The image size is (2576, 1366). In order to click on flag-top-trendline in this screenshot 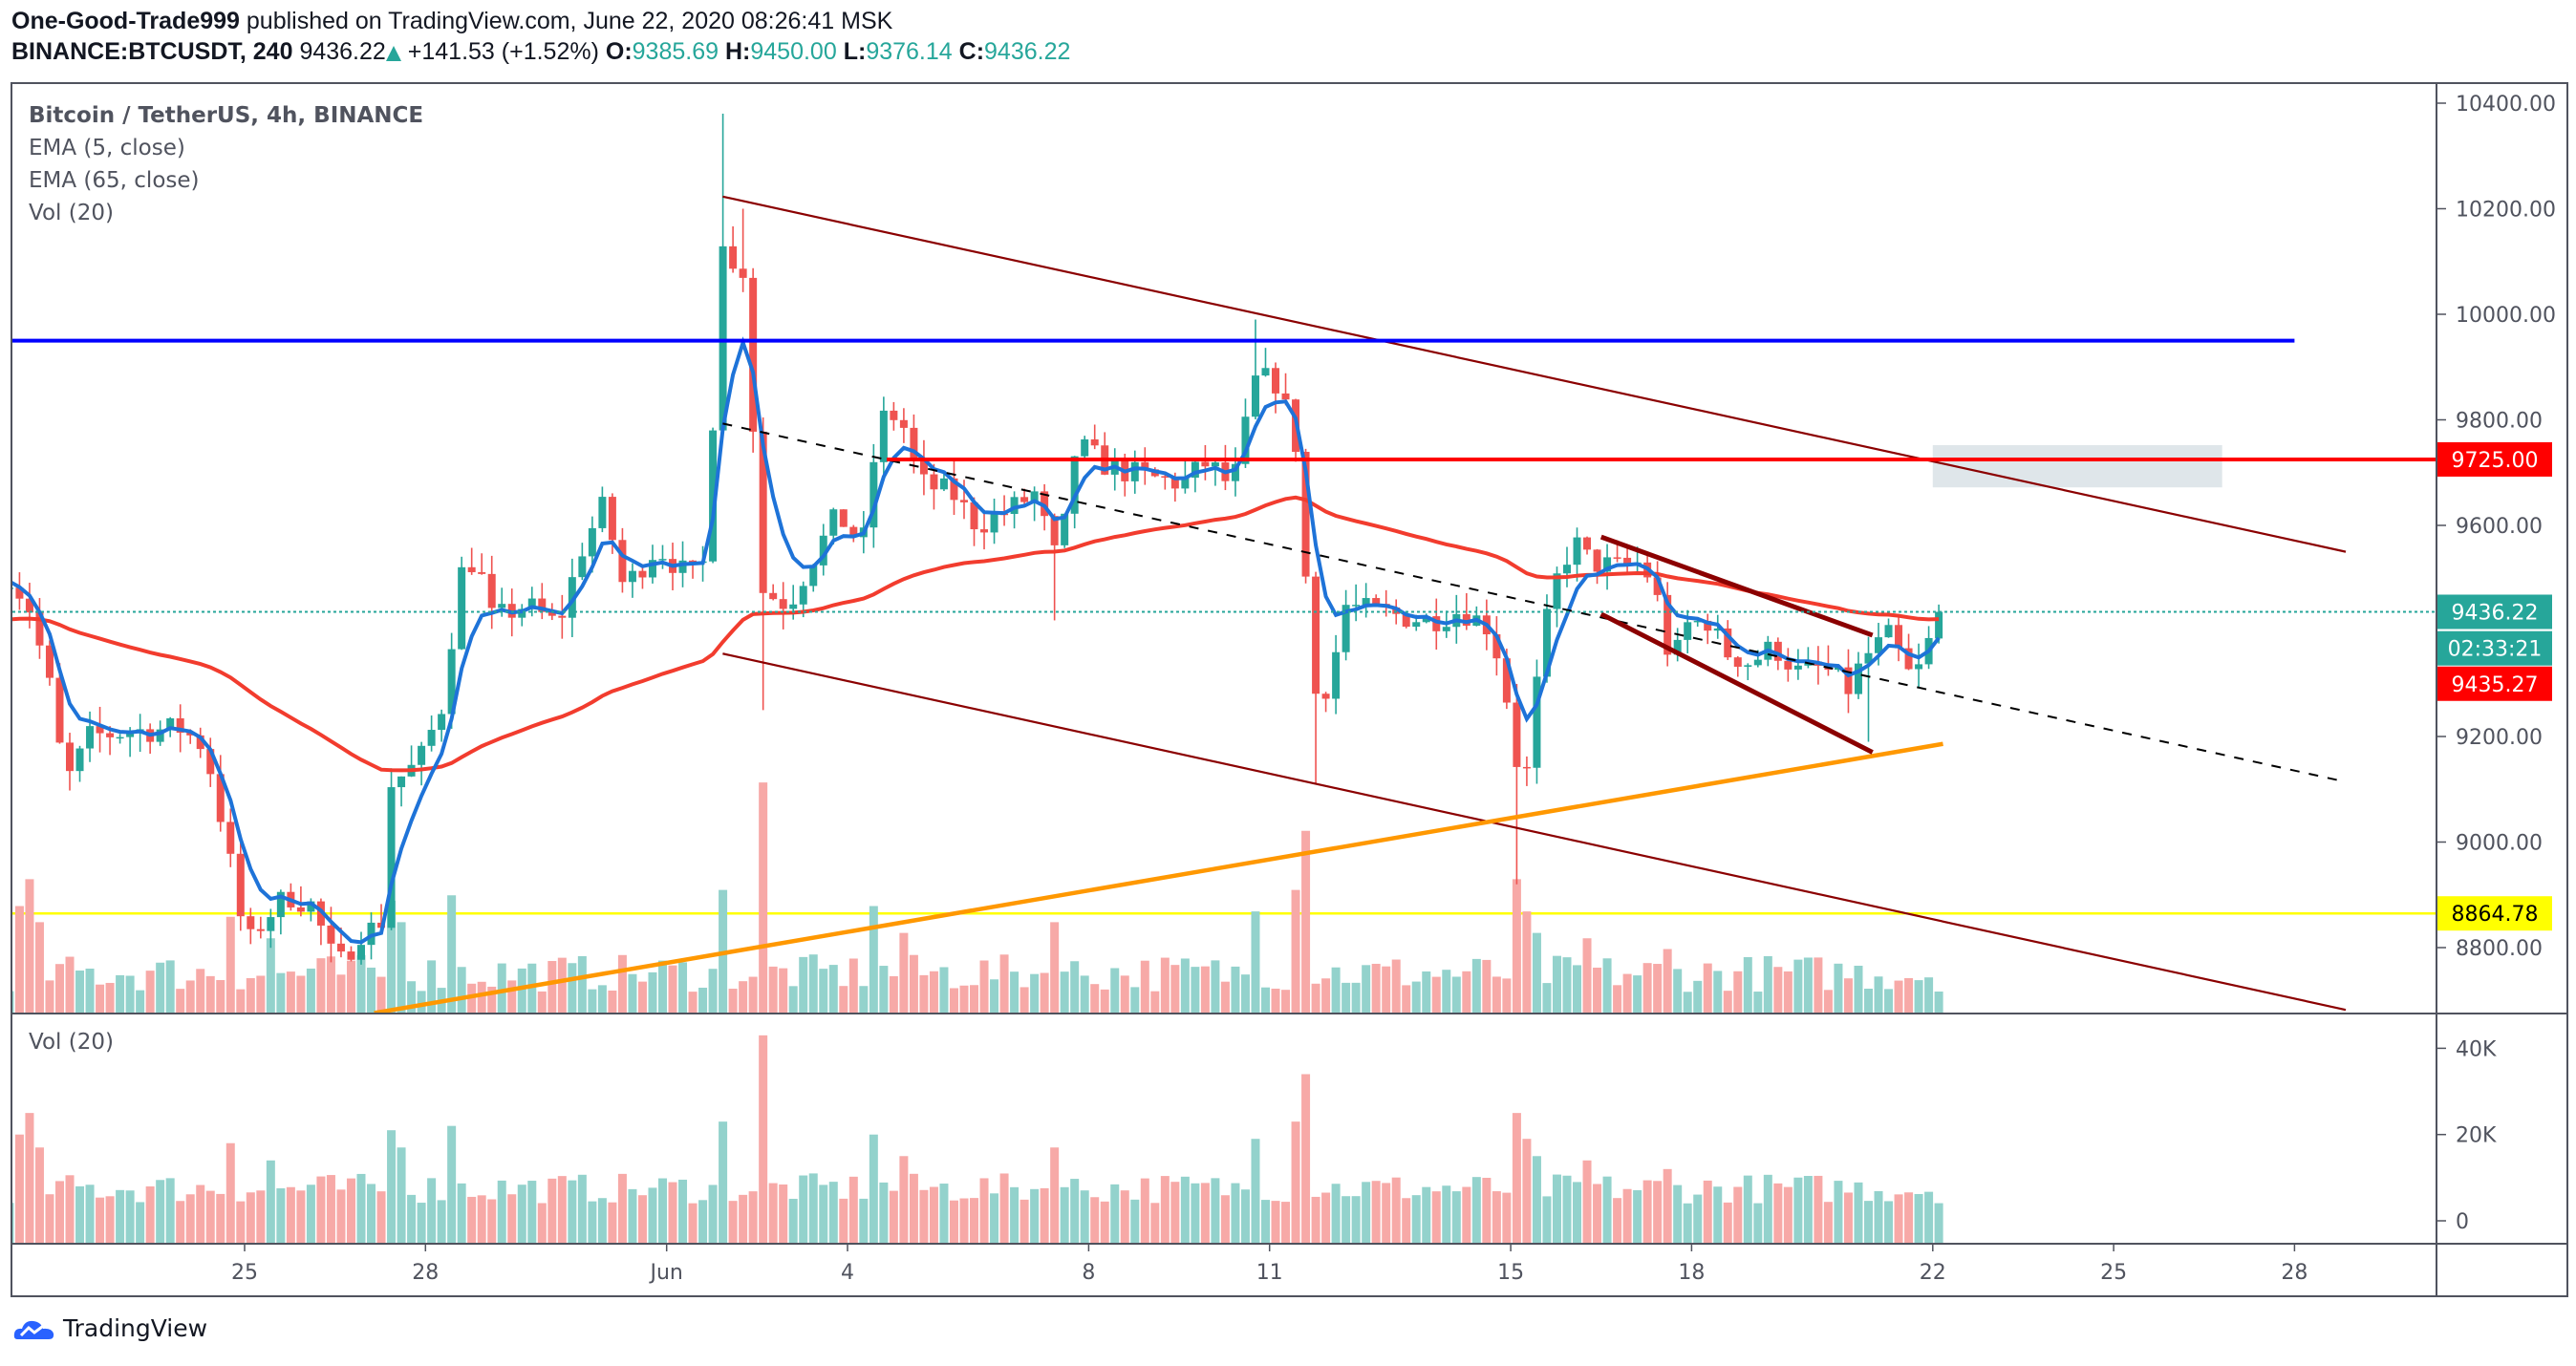, I will do `click(1736, 586)`.